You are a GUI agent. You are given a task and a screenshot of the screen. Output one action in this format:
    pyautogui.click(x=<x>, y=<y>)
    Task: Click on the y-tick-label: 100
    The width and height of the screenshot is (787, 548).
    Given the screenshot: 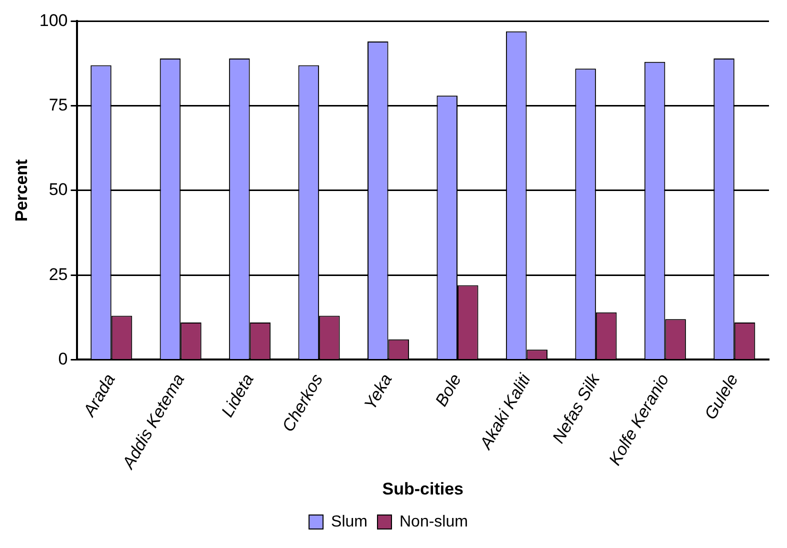 What is the action you would take?
    pyautogui.click(x=53, y=20)
    